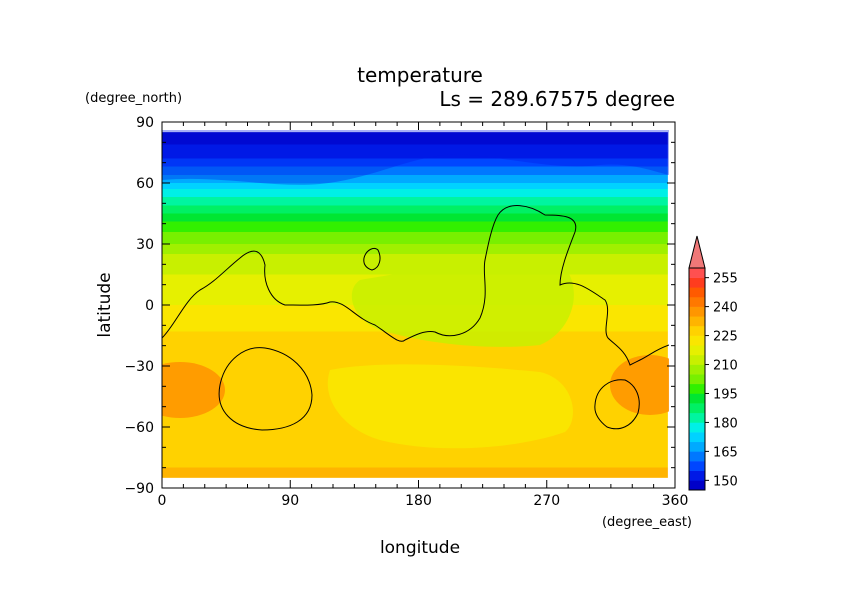  What do you see at coordinates (145, 245) in the screenshot?
I see `y-tick-label: 30` at bounding box center [145, 245].